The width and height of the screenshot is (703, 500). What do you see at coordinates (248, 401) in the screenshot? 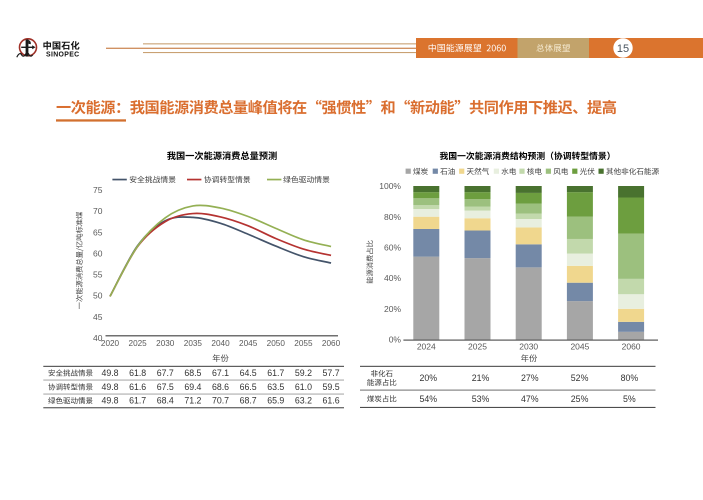
I see `svg-text: 68.7` at bounding box center [248, 401].